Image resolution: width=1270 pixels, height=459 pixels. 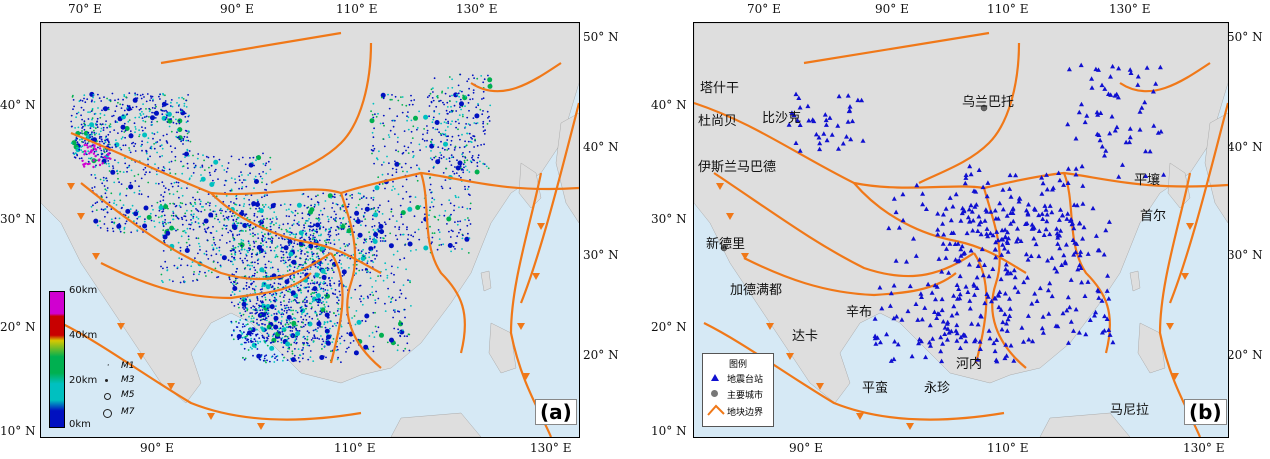 What do you see at coordinates (988, 102) in the screenshot?
I see `city-ulaanbaatar: 乌兰巴托` at bounding box center [988, 102].